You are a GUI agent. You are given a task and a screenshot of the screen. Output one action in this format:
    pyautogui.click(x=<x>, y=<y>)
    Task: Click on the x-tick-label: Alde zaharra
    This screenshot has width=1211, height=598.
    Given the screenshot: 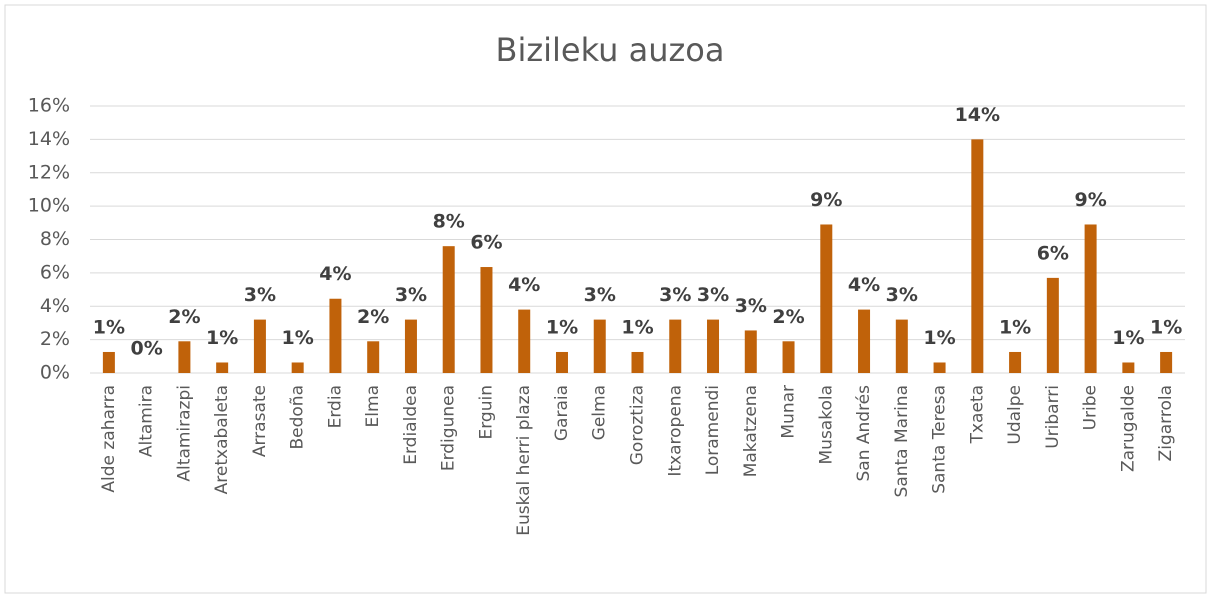 What is the action you would take?
    pyautogui.click(x=109, y=439)
    